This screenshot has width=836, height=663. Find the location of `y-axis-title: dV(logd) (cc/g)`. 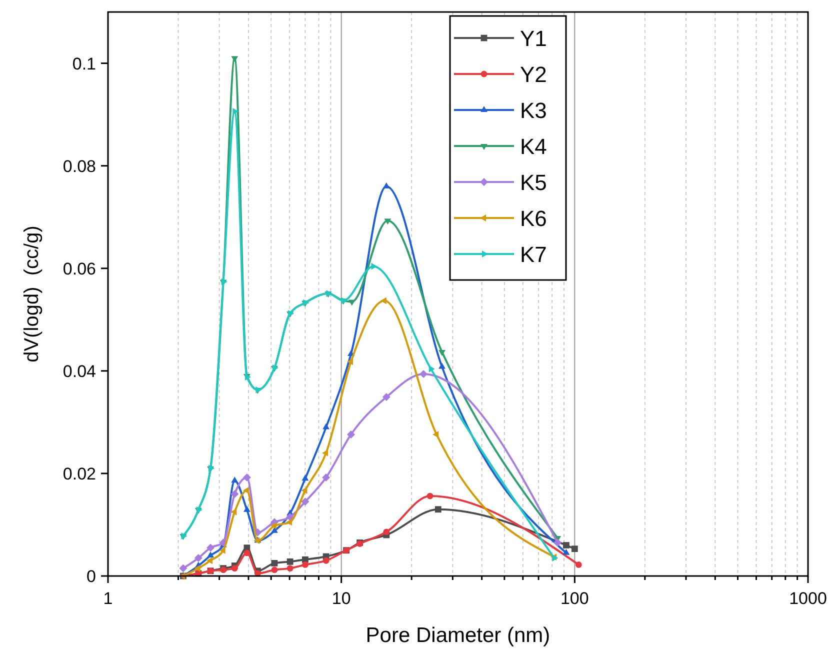

y-axis-title: dV(logd) (cc/g) is located at coordinates (32, 294).